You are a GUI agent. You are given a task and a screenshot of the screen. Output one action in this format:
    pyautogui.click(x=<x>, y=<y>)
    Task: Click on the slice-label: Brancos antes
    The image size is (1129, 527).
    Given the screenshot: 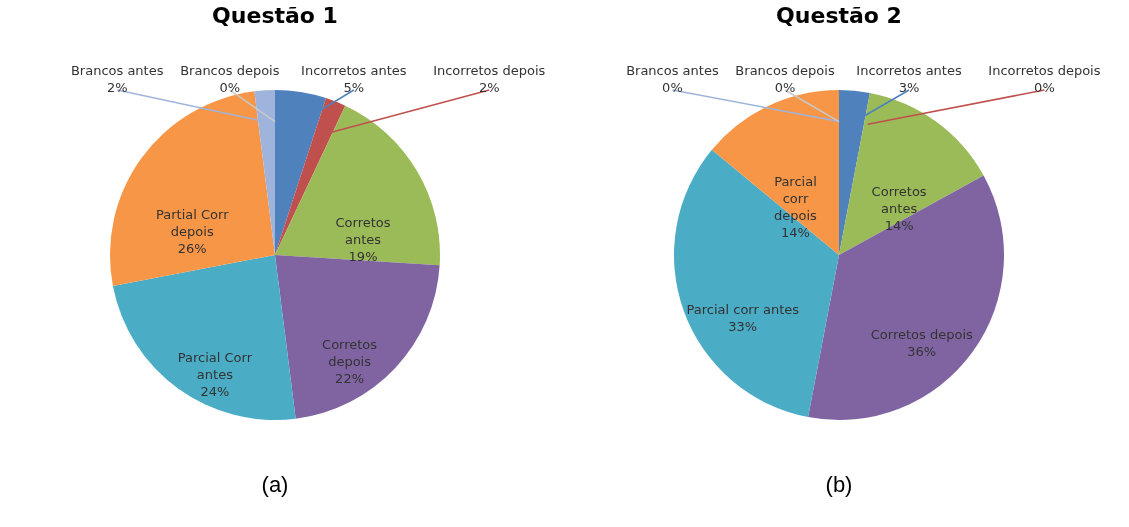 What is the action you would take?
    pyautogui.click(x=117, y=70)
    